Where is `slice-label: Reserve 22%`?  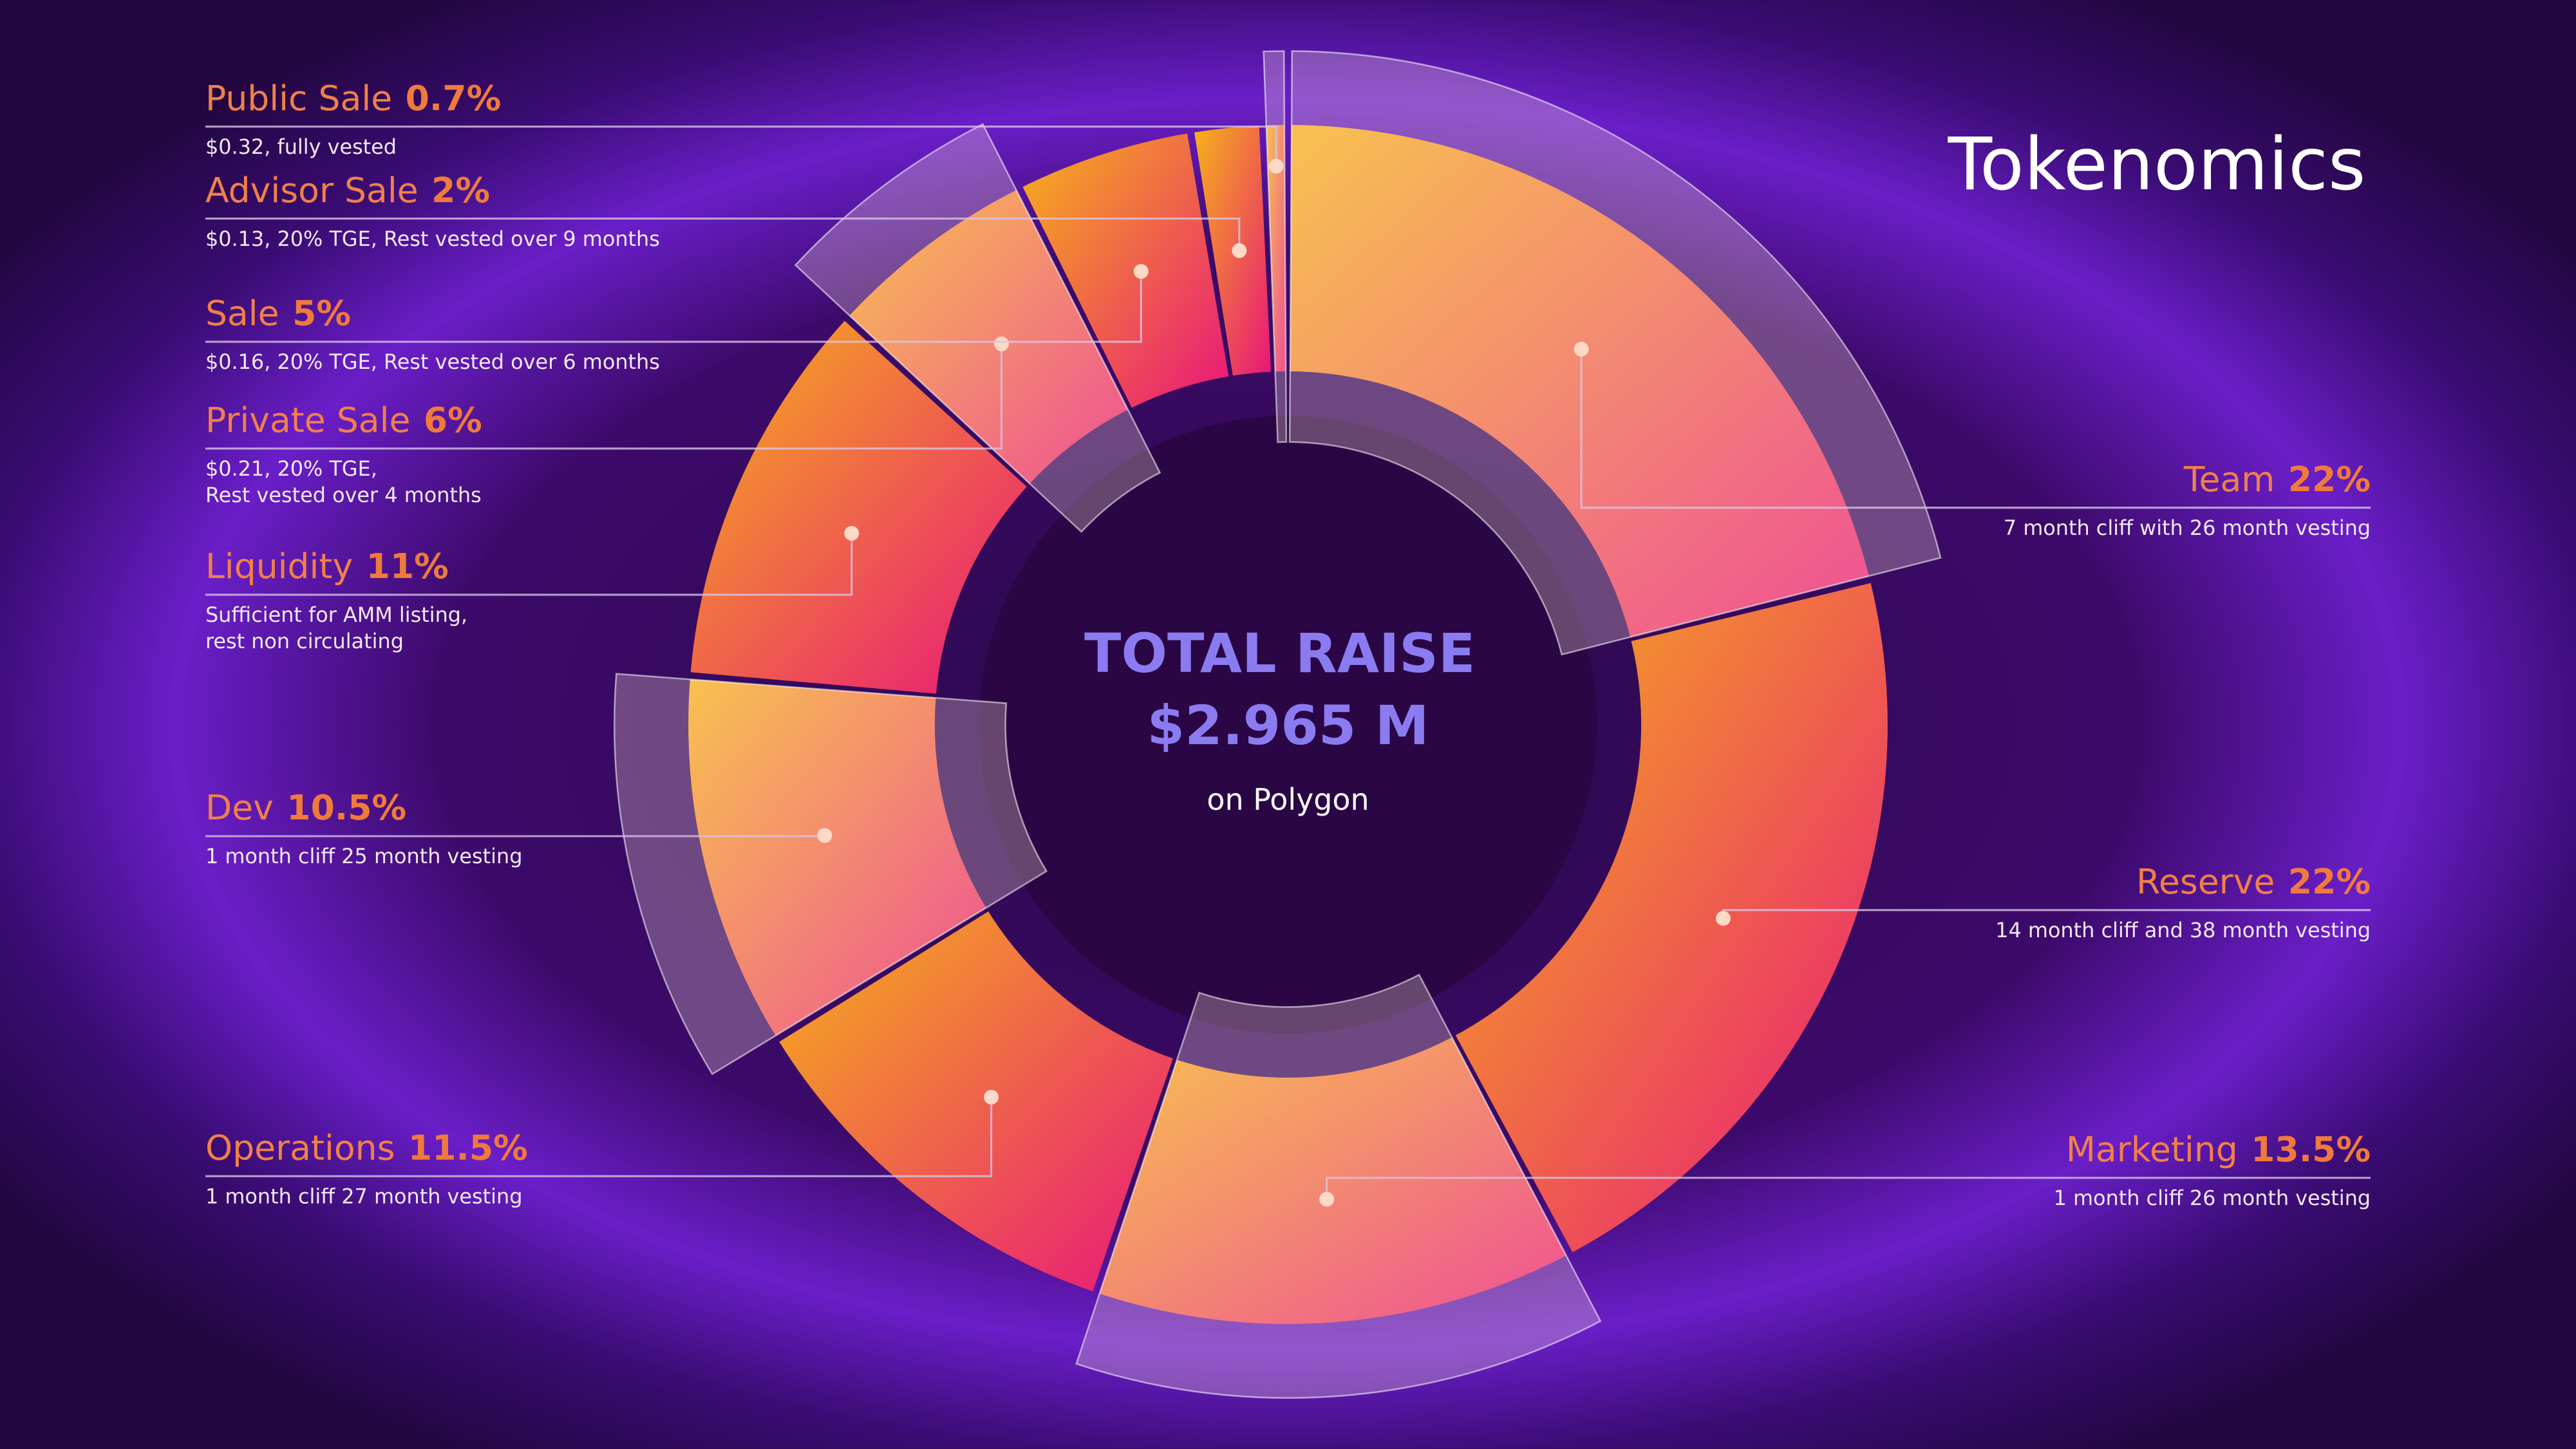
slice-label: Reserve 22% is located at coordinates (2253, 881).